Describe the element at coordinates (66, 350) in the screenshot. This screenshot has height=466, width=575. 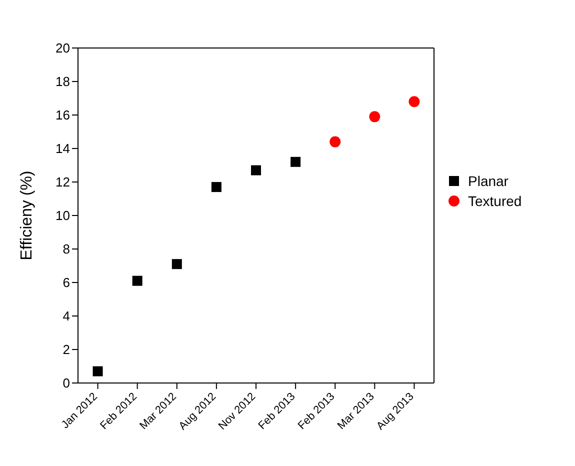
I see `y-tick-label: 2` at that location.